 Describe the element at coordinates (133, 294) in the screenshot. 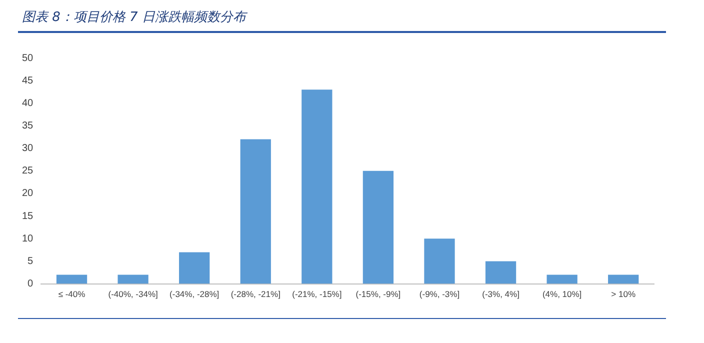

I see `x-tick-label: (-40%, -34%]` at that location.